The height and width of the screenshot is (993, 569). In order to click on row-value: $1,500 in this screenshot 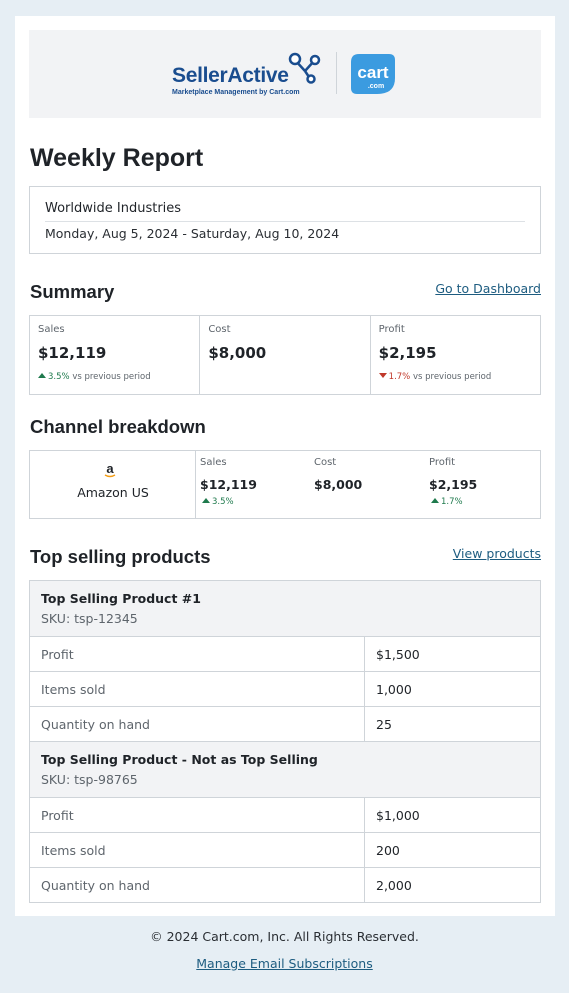, I will do `click(398, 654)`.